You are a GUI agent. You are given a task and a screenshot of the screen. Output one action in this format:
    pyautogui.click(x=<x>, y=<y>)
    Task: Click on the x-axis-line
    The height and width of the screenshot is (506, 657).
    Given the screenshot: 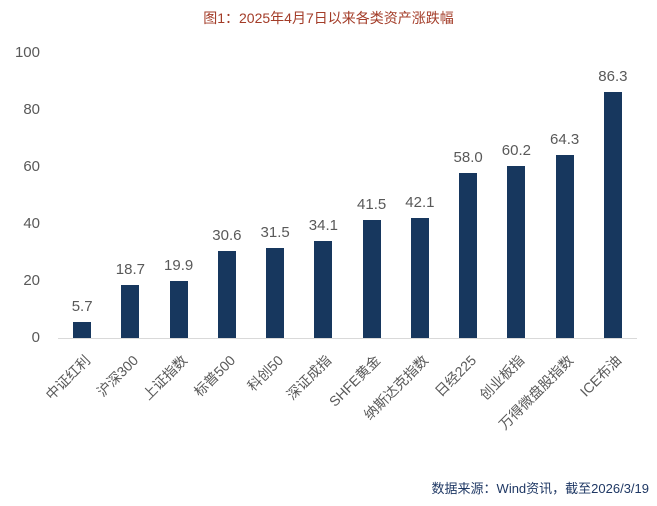 What is the action you would take?
    pyautogui.click(x=347, y=338)
    